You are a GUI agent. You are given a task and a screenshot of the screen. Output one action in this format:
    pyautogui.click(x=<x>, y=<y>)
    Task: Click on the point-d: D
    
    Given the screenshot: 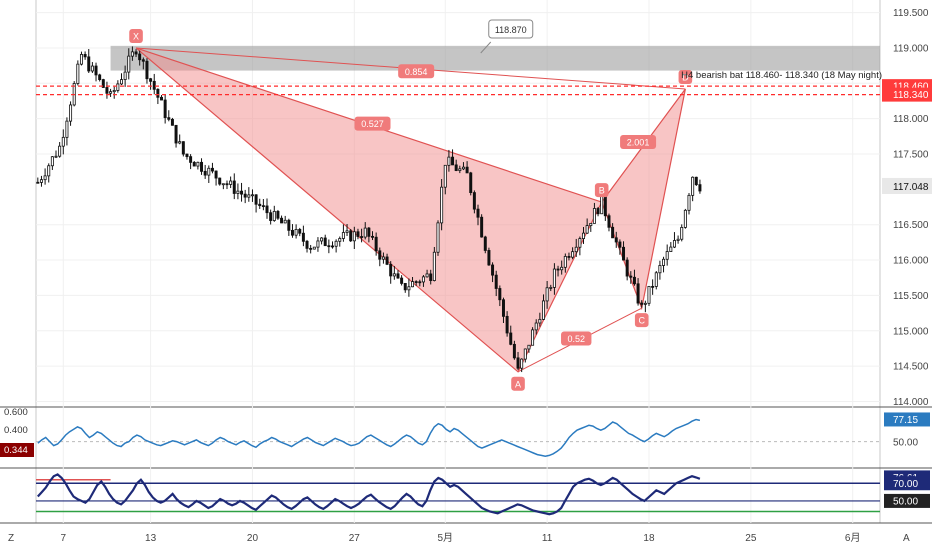 What is the action you would take?
    pyautogui.click(x=685, y=77)
    